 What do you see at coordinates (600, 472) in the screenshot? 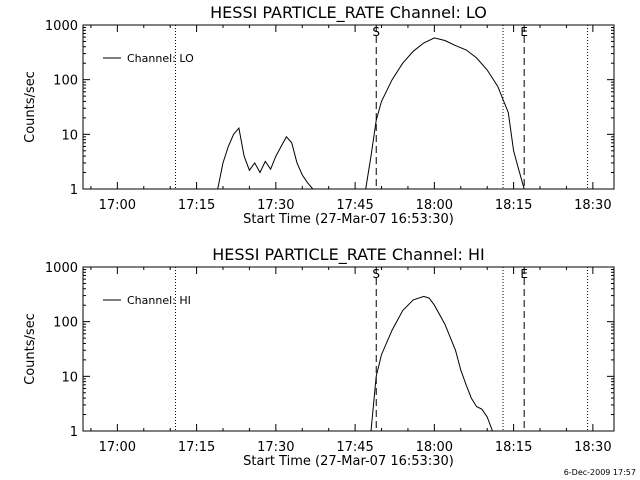
I see `footer-timestamp: 6-Dec-2009 17:57` at bounding box center [600, 472].